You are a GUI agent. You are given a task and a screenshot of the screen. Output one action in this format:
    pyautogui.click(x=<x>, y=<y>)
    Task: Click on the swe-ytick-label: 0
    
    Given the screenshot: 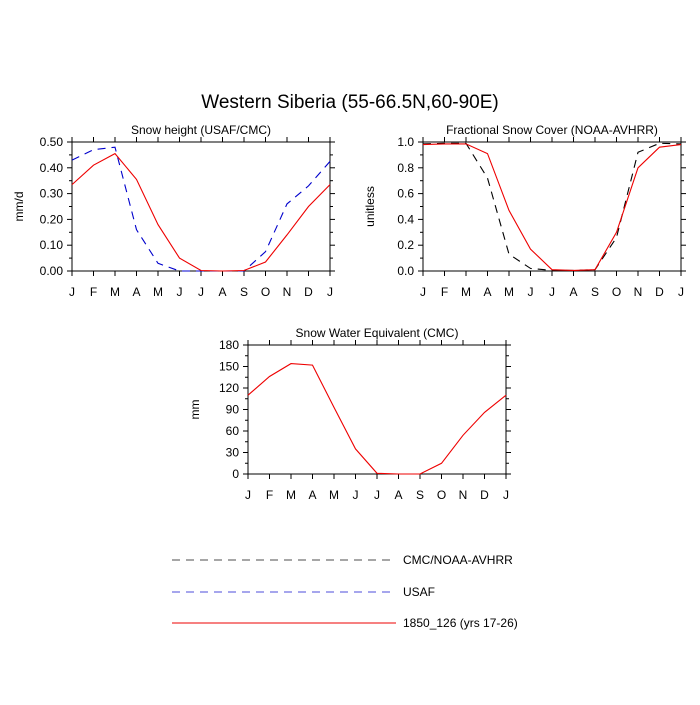 What is the action you would take?
    pyautogui.click(x=235, y=474)
    